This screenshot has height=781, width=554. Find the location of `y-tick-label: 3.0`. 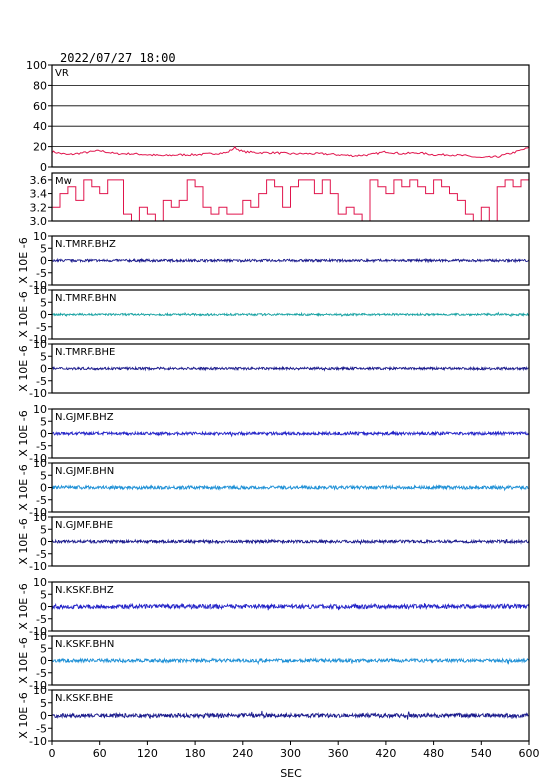

y-tick-label: 3.0 is located at coordinates (39, 221).